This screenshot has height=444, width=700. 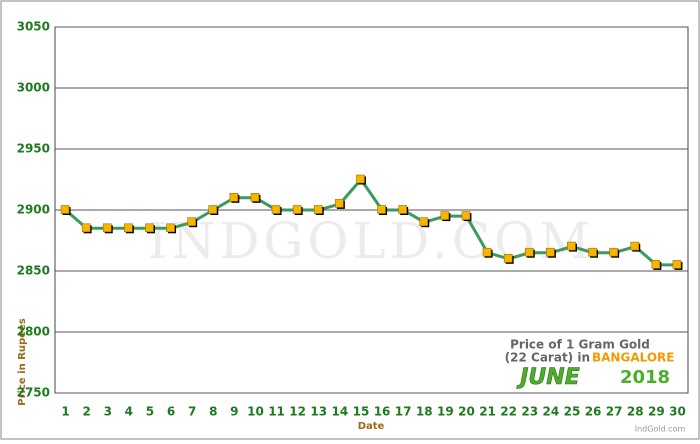 What do you see at coordinates (318, 412) in the screenshot?
I see `x-tick-label: 13` at bounding box center [318, 412].